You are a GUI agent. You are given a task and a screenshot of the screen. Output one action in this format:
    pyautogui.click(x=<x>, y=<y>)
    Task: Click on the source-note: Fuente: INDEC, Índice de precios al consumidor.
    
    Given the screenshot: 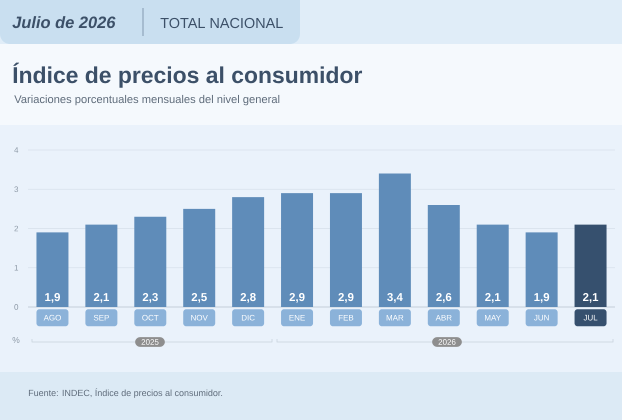 What is the action you would take?
    pyautogui.click(x=125, y=393)
    